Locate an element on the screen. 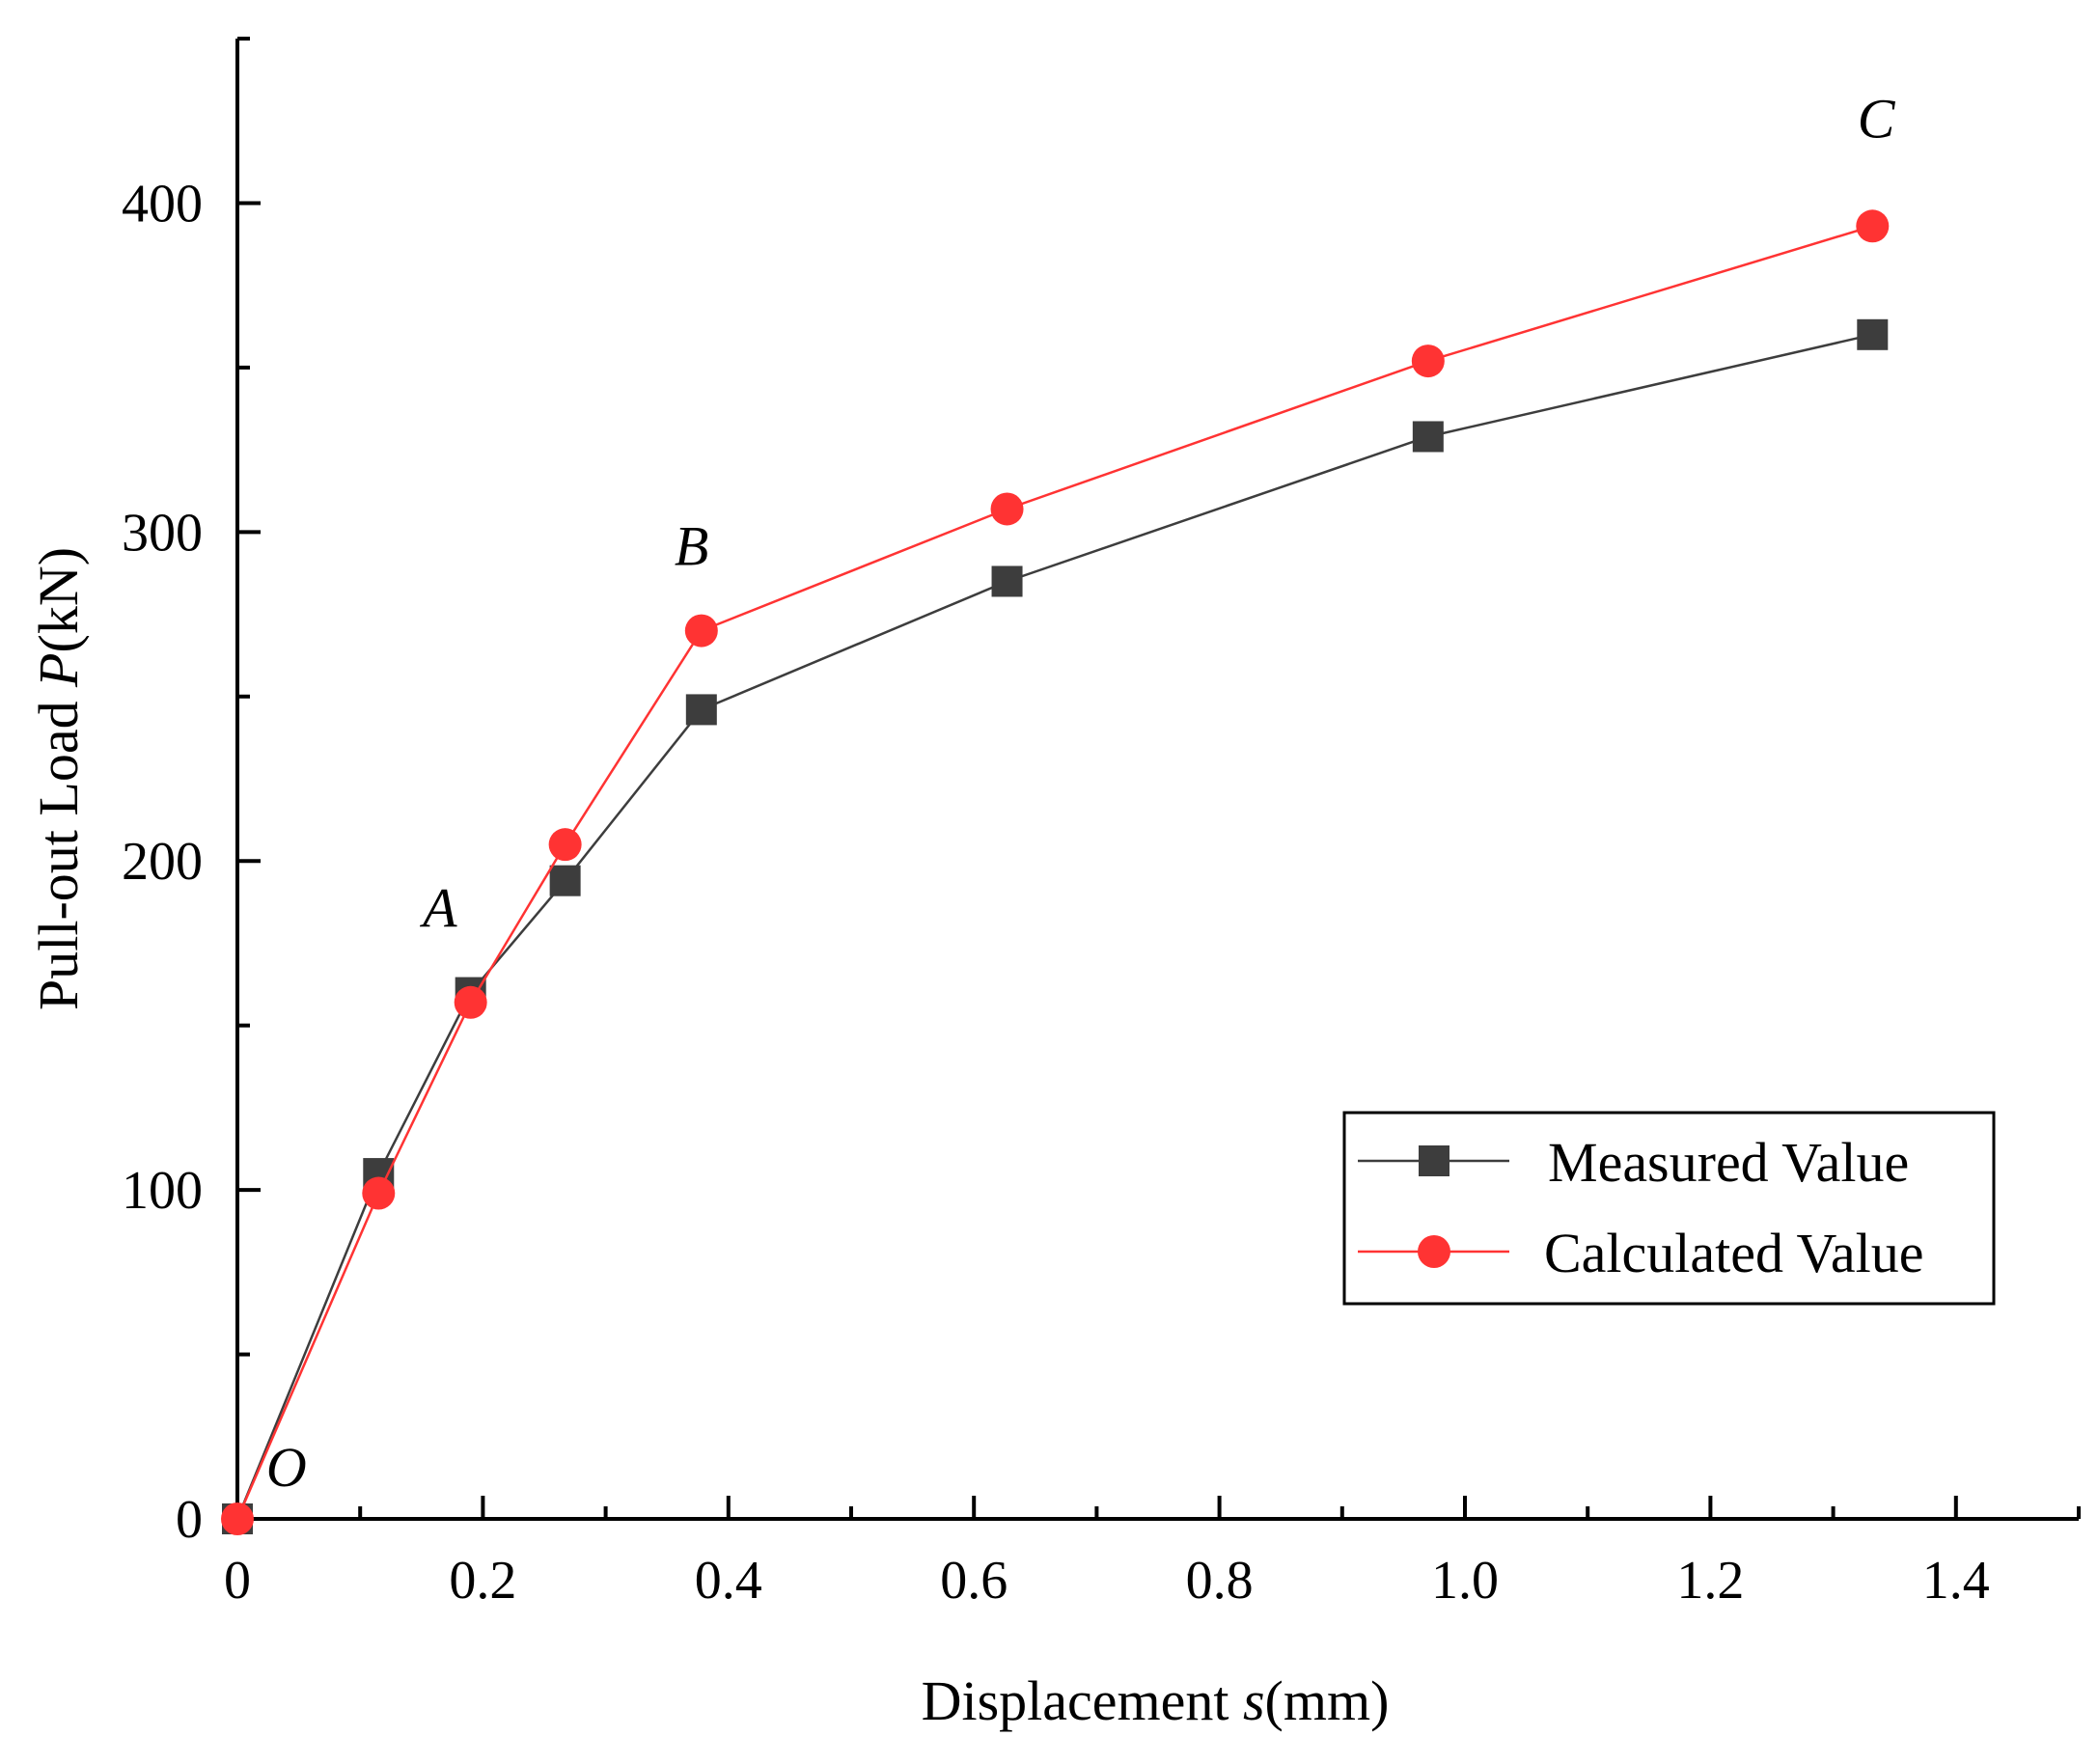  x-tick-label: 0 is located at coordinates (237, 1581).